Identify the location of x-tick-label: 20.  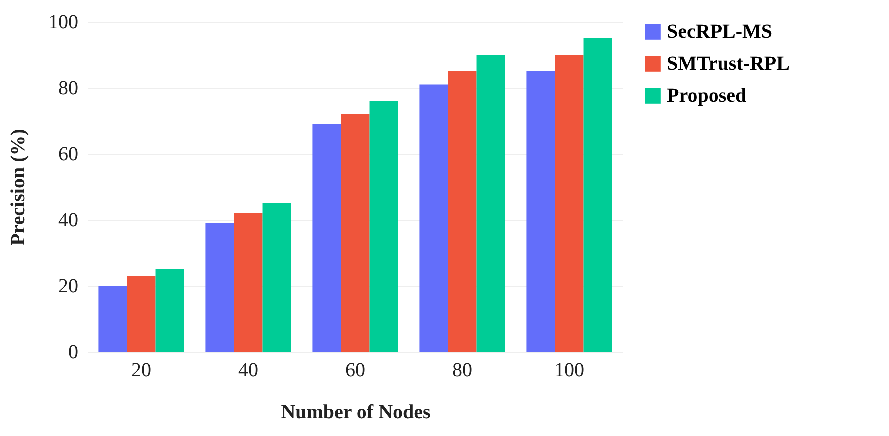
(142, 371).